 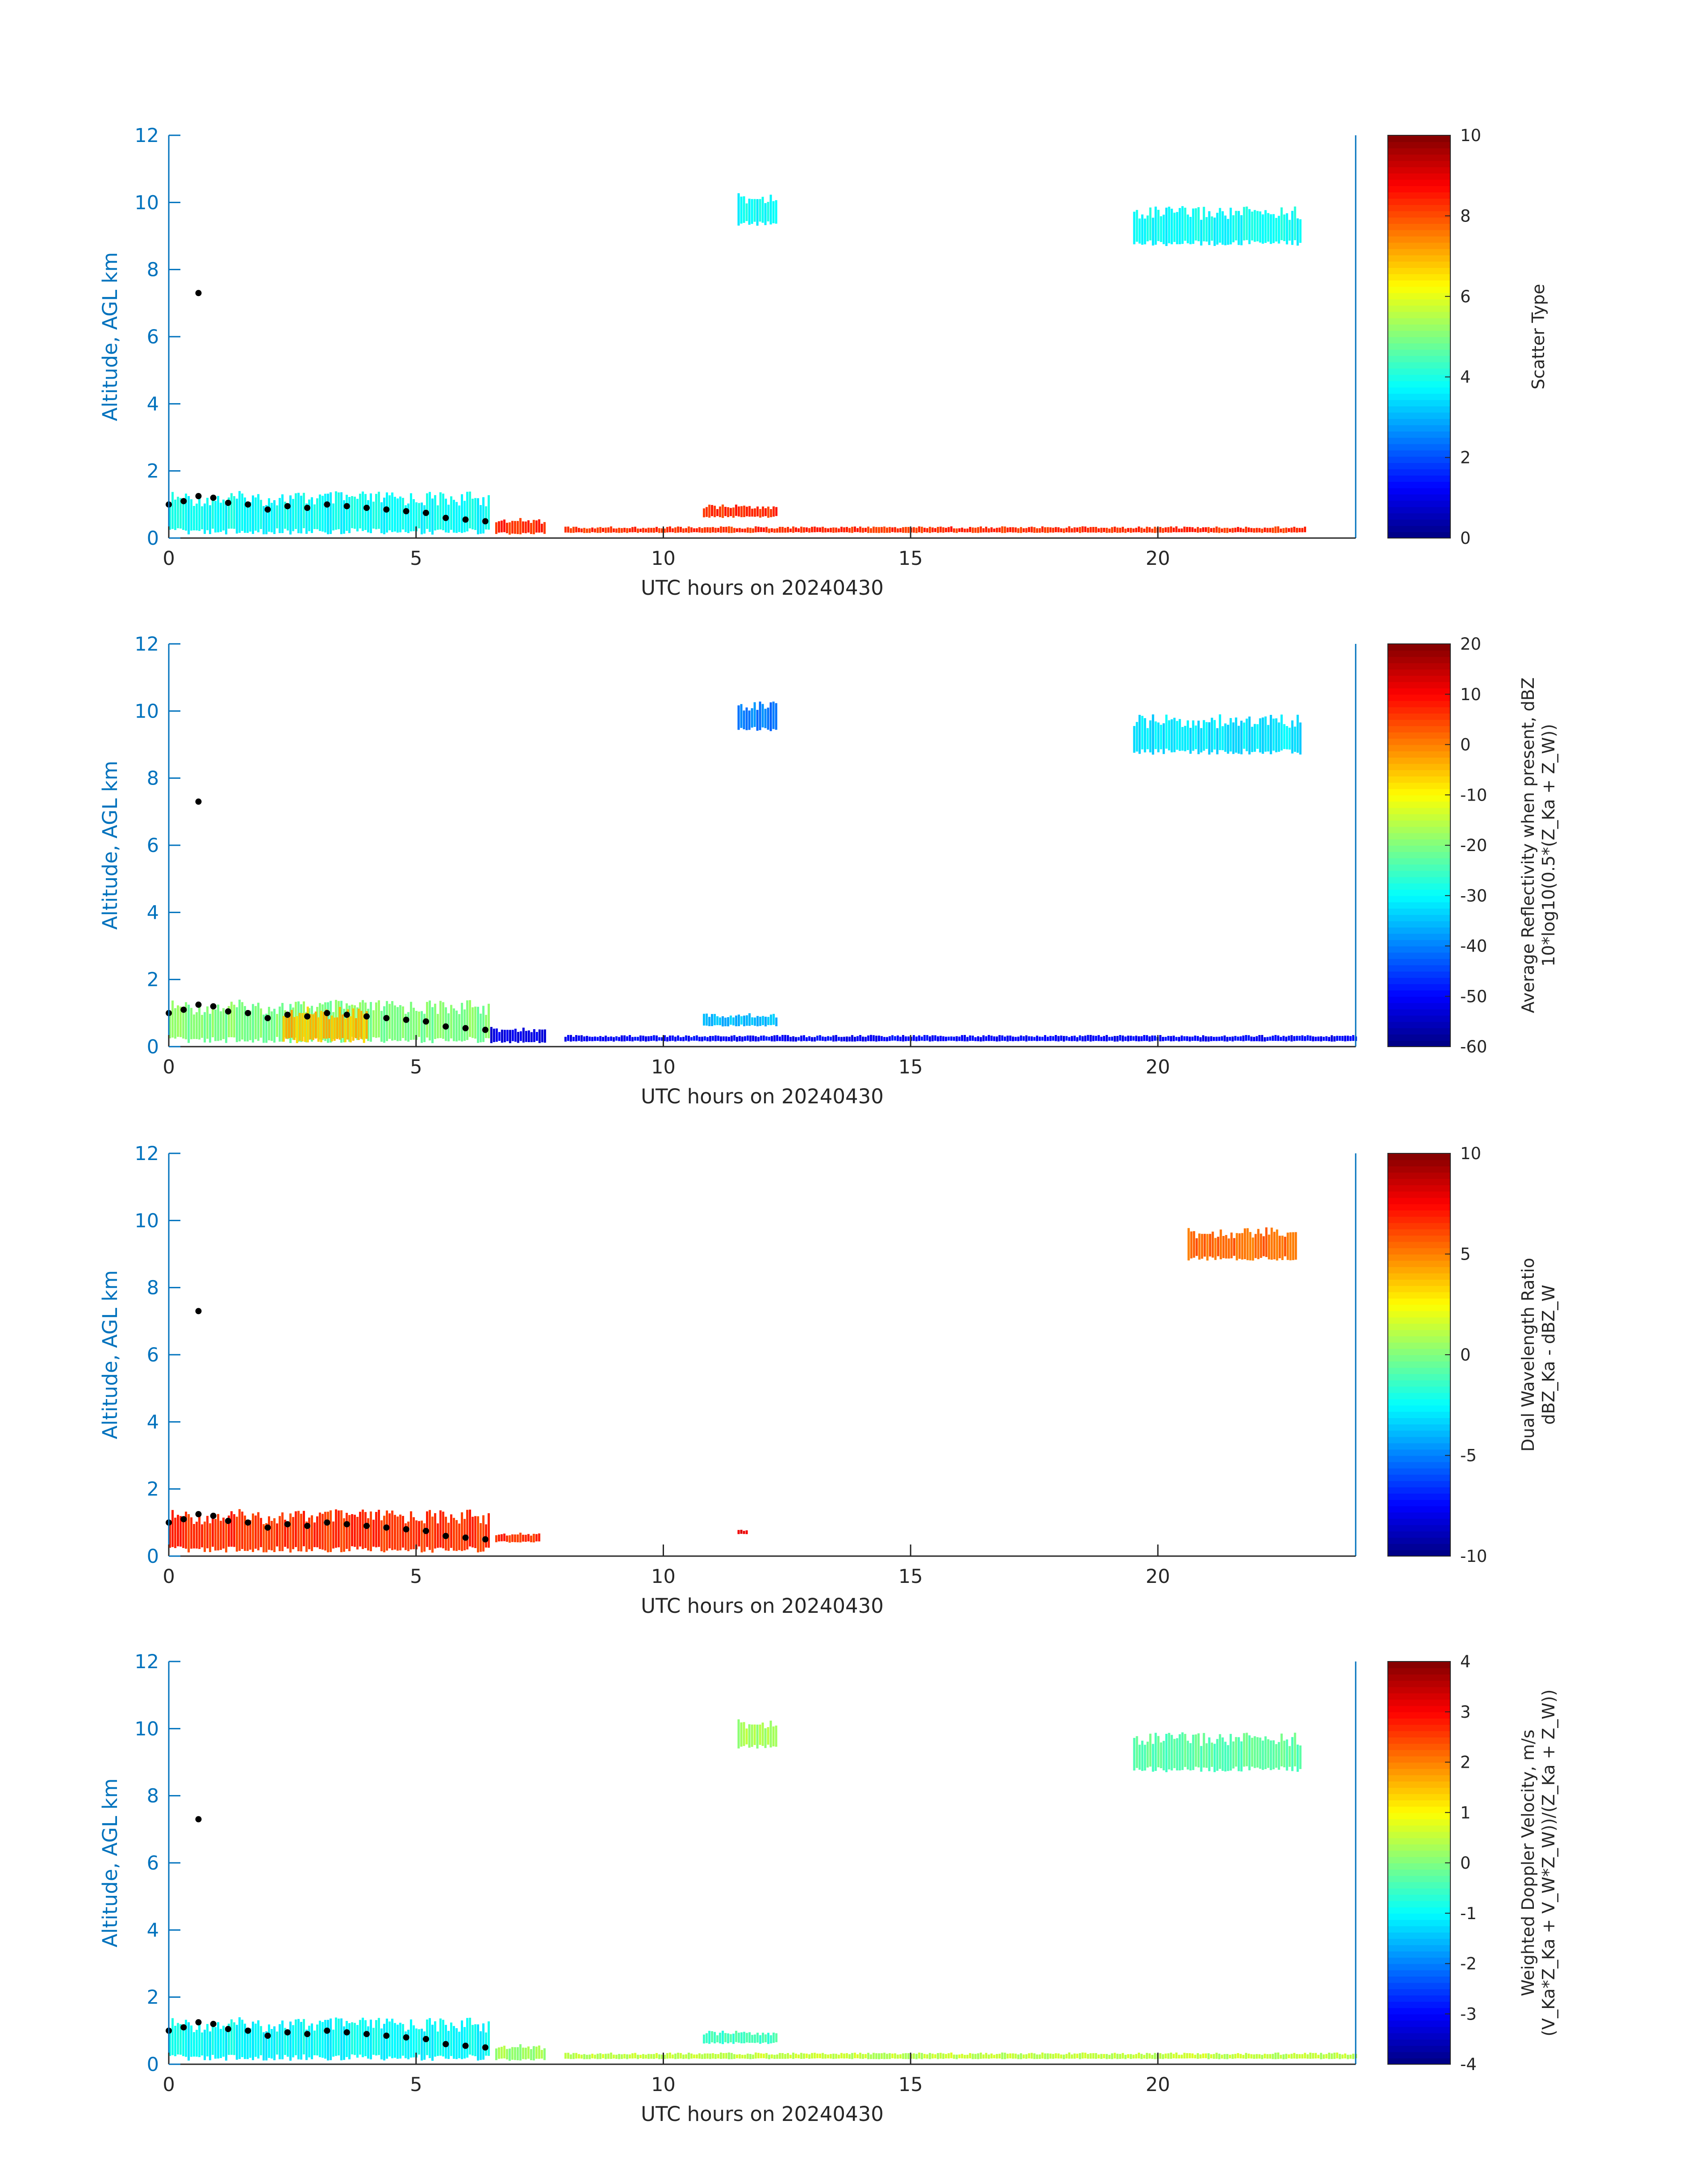 What do you see at coordinates (153, 779) in the screenshot?
I see `y-tick-label: 8` at bounding box center [153, 779].